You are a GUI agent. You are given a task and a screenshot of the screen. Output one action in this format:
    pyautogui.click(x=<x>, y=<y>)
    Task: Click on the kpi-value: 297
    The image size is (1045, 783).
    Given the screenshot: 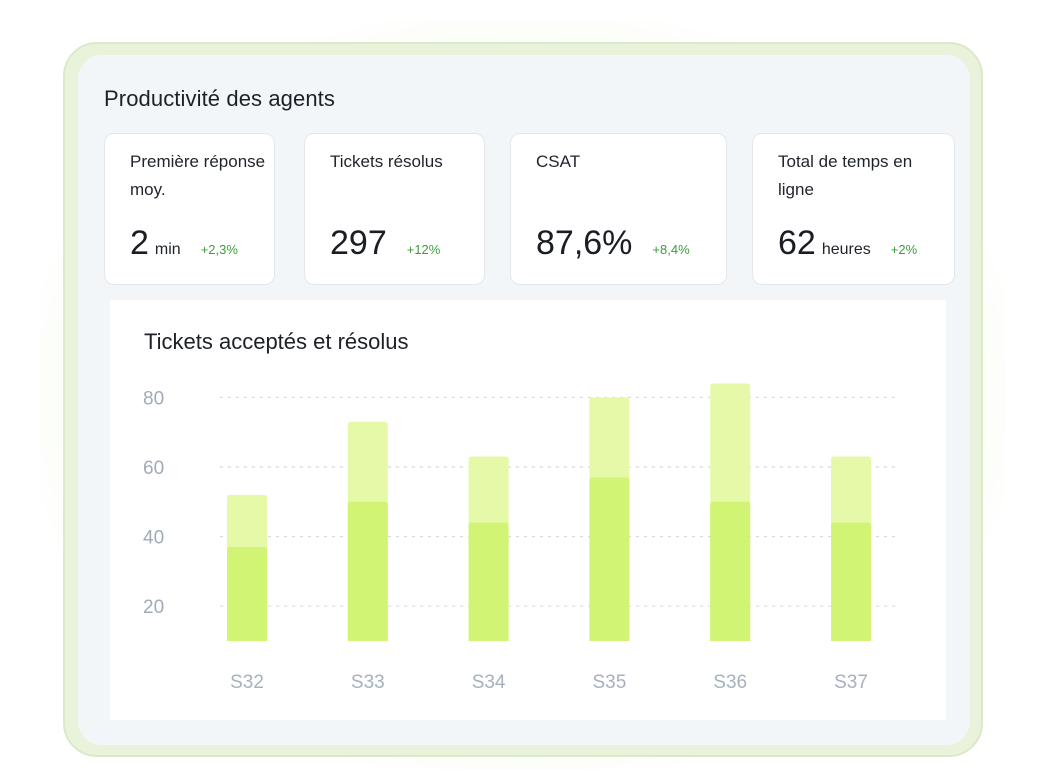 What is the action you would take?
    pyautogui.click(x=358, y=243)
    